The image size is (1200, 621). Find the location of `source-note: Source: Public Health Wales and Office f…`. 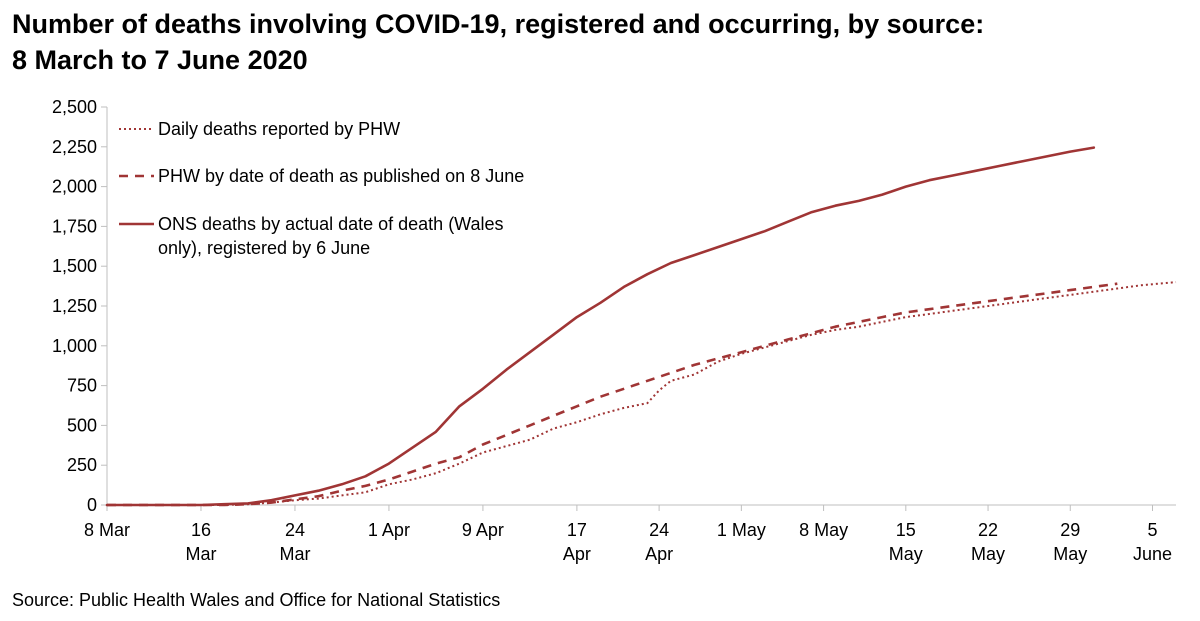

source-note: Source: Public Health Wales and Office f… is located at coordinates (256, 600).